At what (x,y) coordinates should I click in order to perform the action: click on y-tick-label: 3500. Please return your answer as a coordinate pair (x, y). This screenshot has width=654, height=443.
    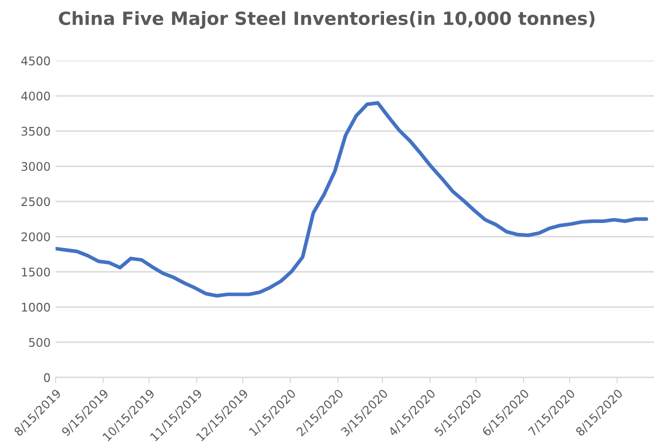
    Looking at the image, I should click on (36, 131).